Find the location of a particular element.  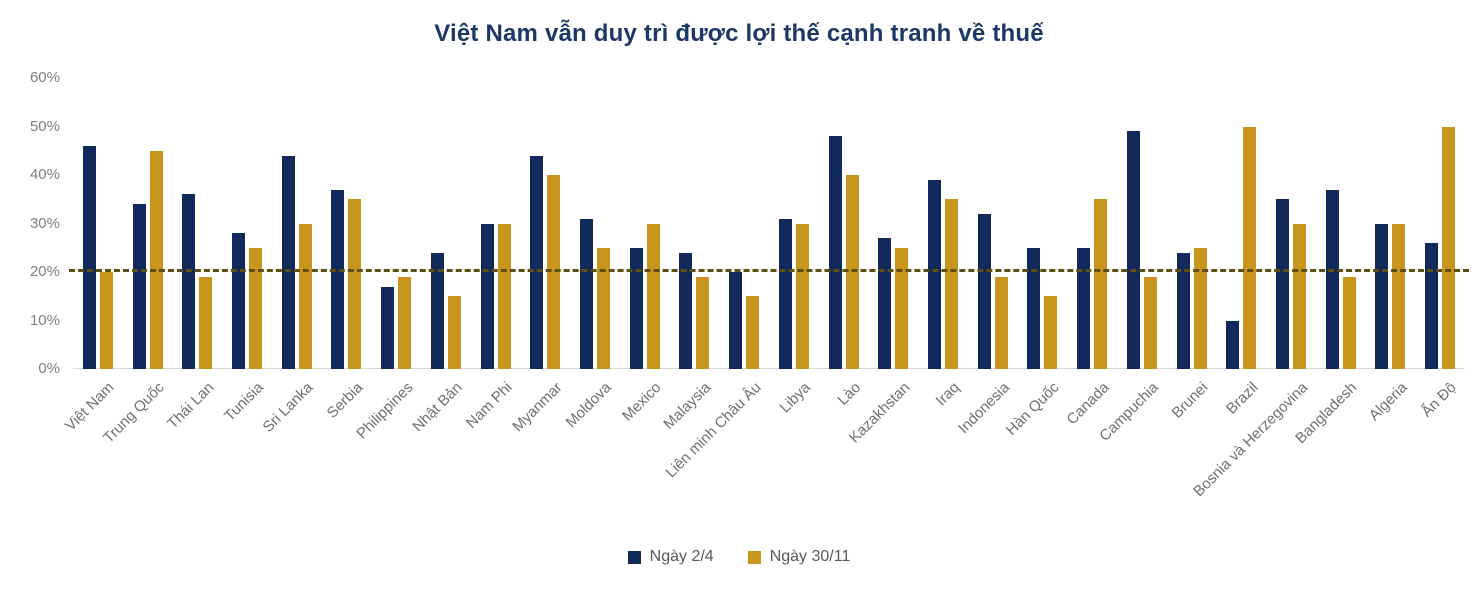

y-tick-label: 40% is located at coordinates (44, 174).